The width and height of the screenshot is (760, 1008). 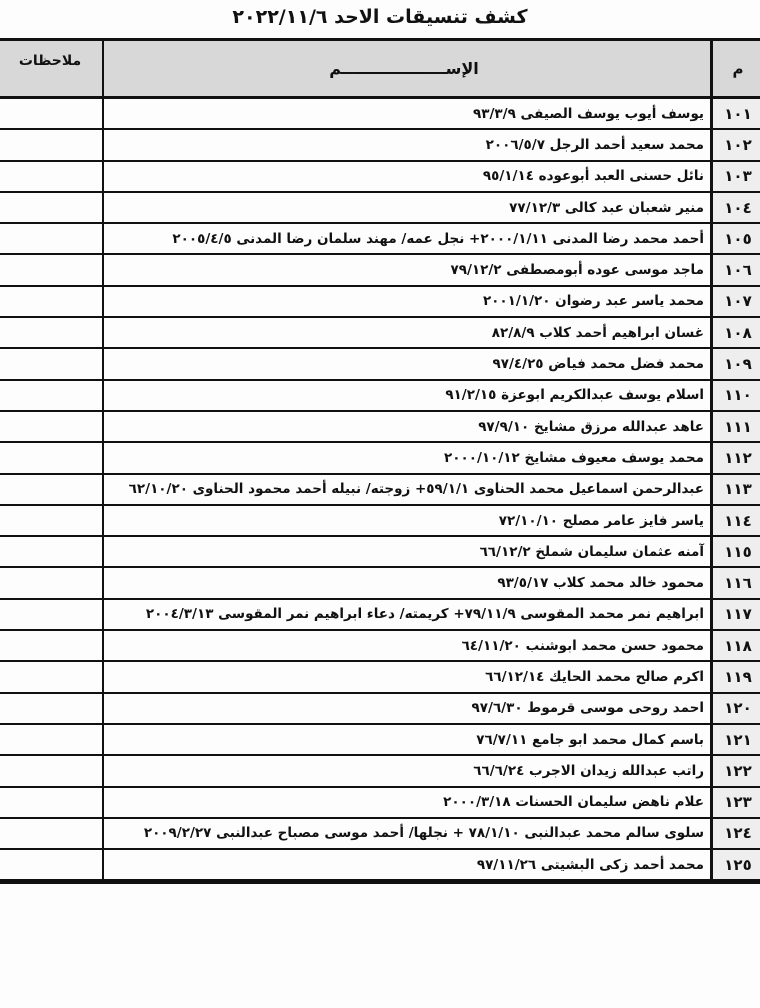 What do you see at coordinates (735, 270) in the screenshot?
I see `row-number: ١٠٦` at bounding box center [735, 270].